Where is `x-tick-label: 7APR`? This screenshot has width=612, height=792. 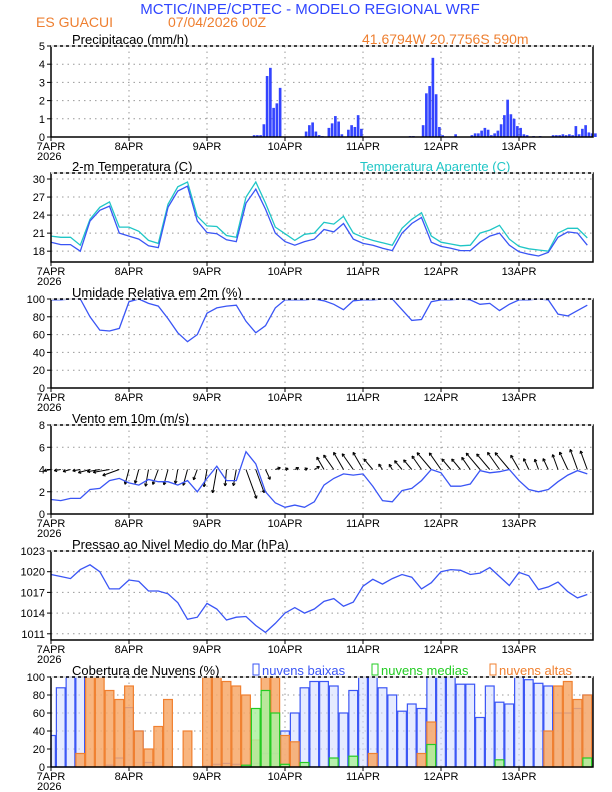
x-tick-label: 7APR is located at coordinates (51, 147).